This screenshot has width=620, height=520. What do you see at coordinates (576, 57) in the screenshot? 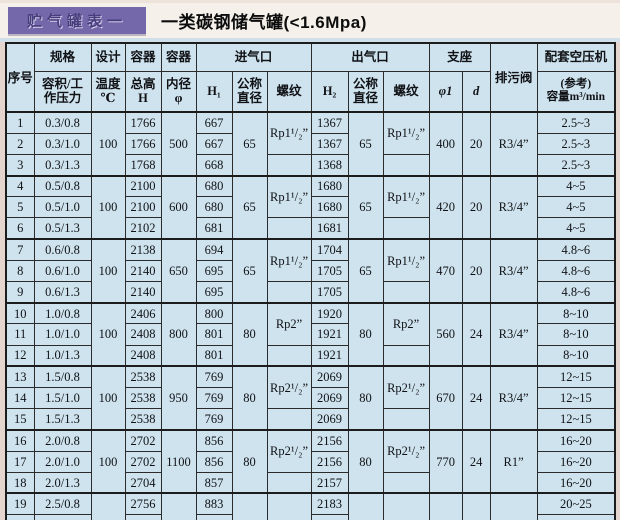
I see `col-compressor-group-header: 配套空压机` at bounding box center [576, 57].